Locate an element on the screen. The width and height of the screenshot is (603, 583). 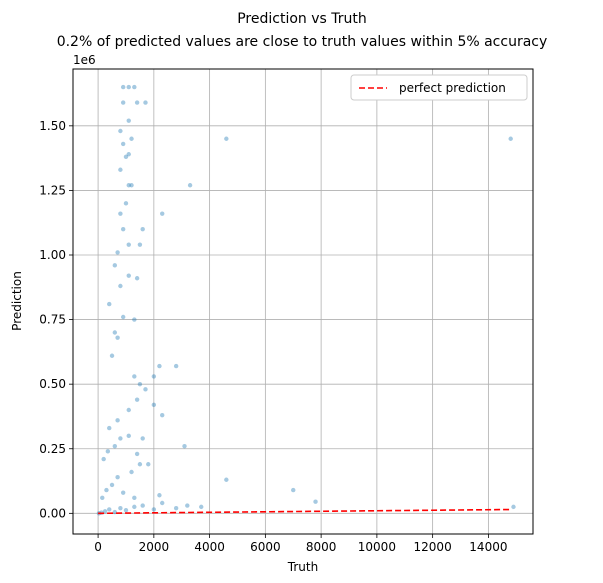
y-tick-label: 0.25 is located at coordinates (52, 449).